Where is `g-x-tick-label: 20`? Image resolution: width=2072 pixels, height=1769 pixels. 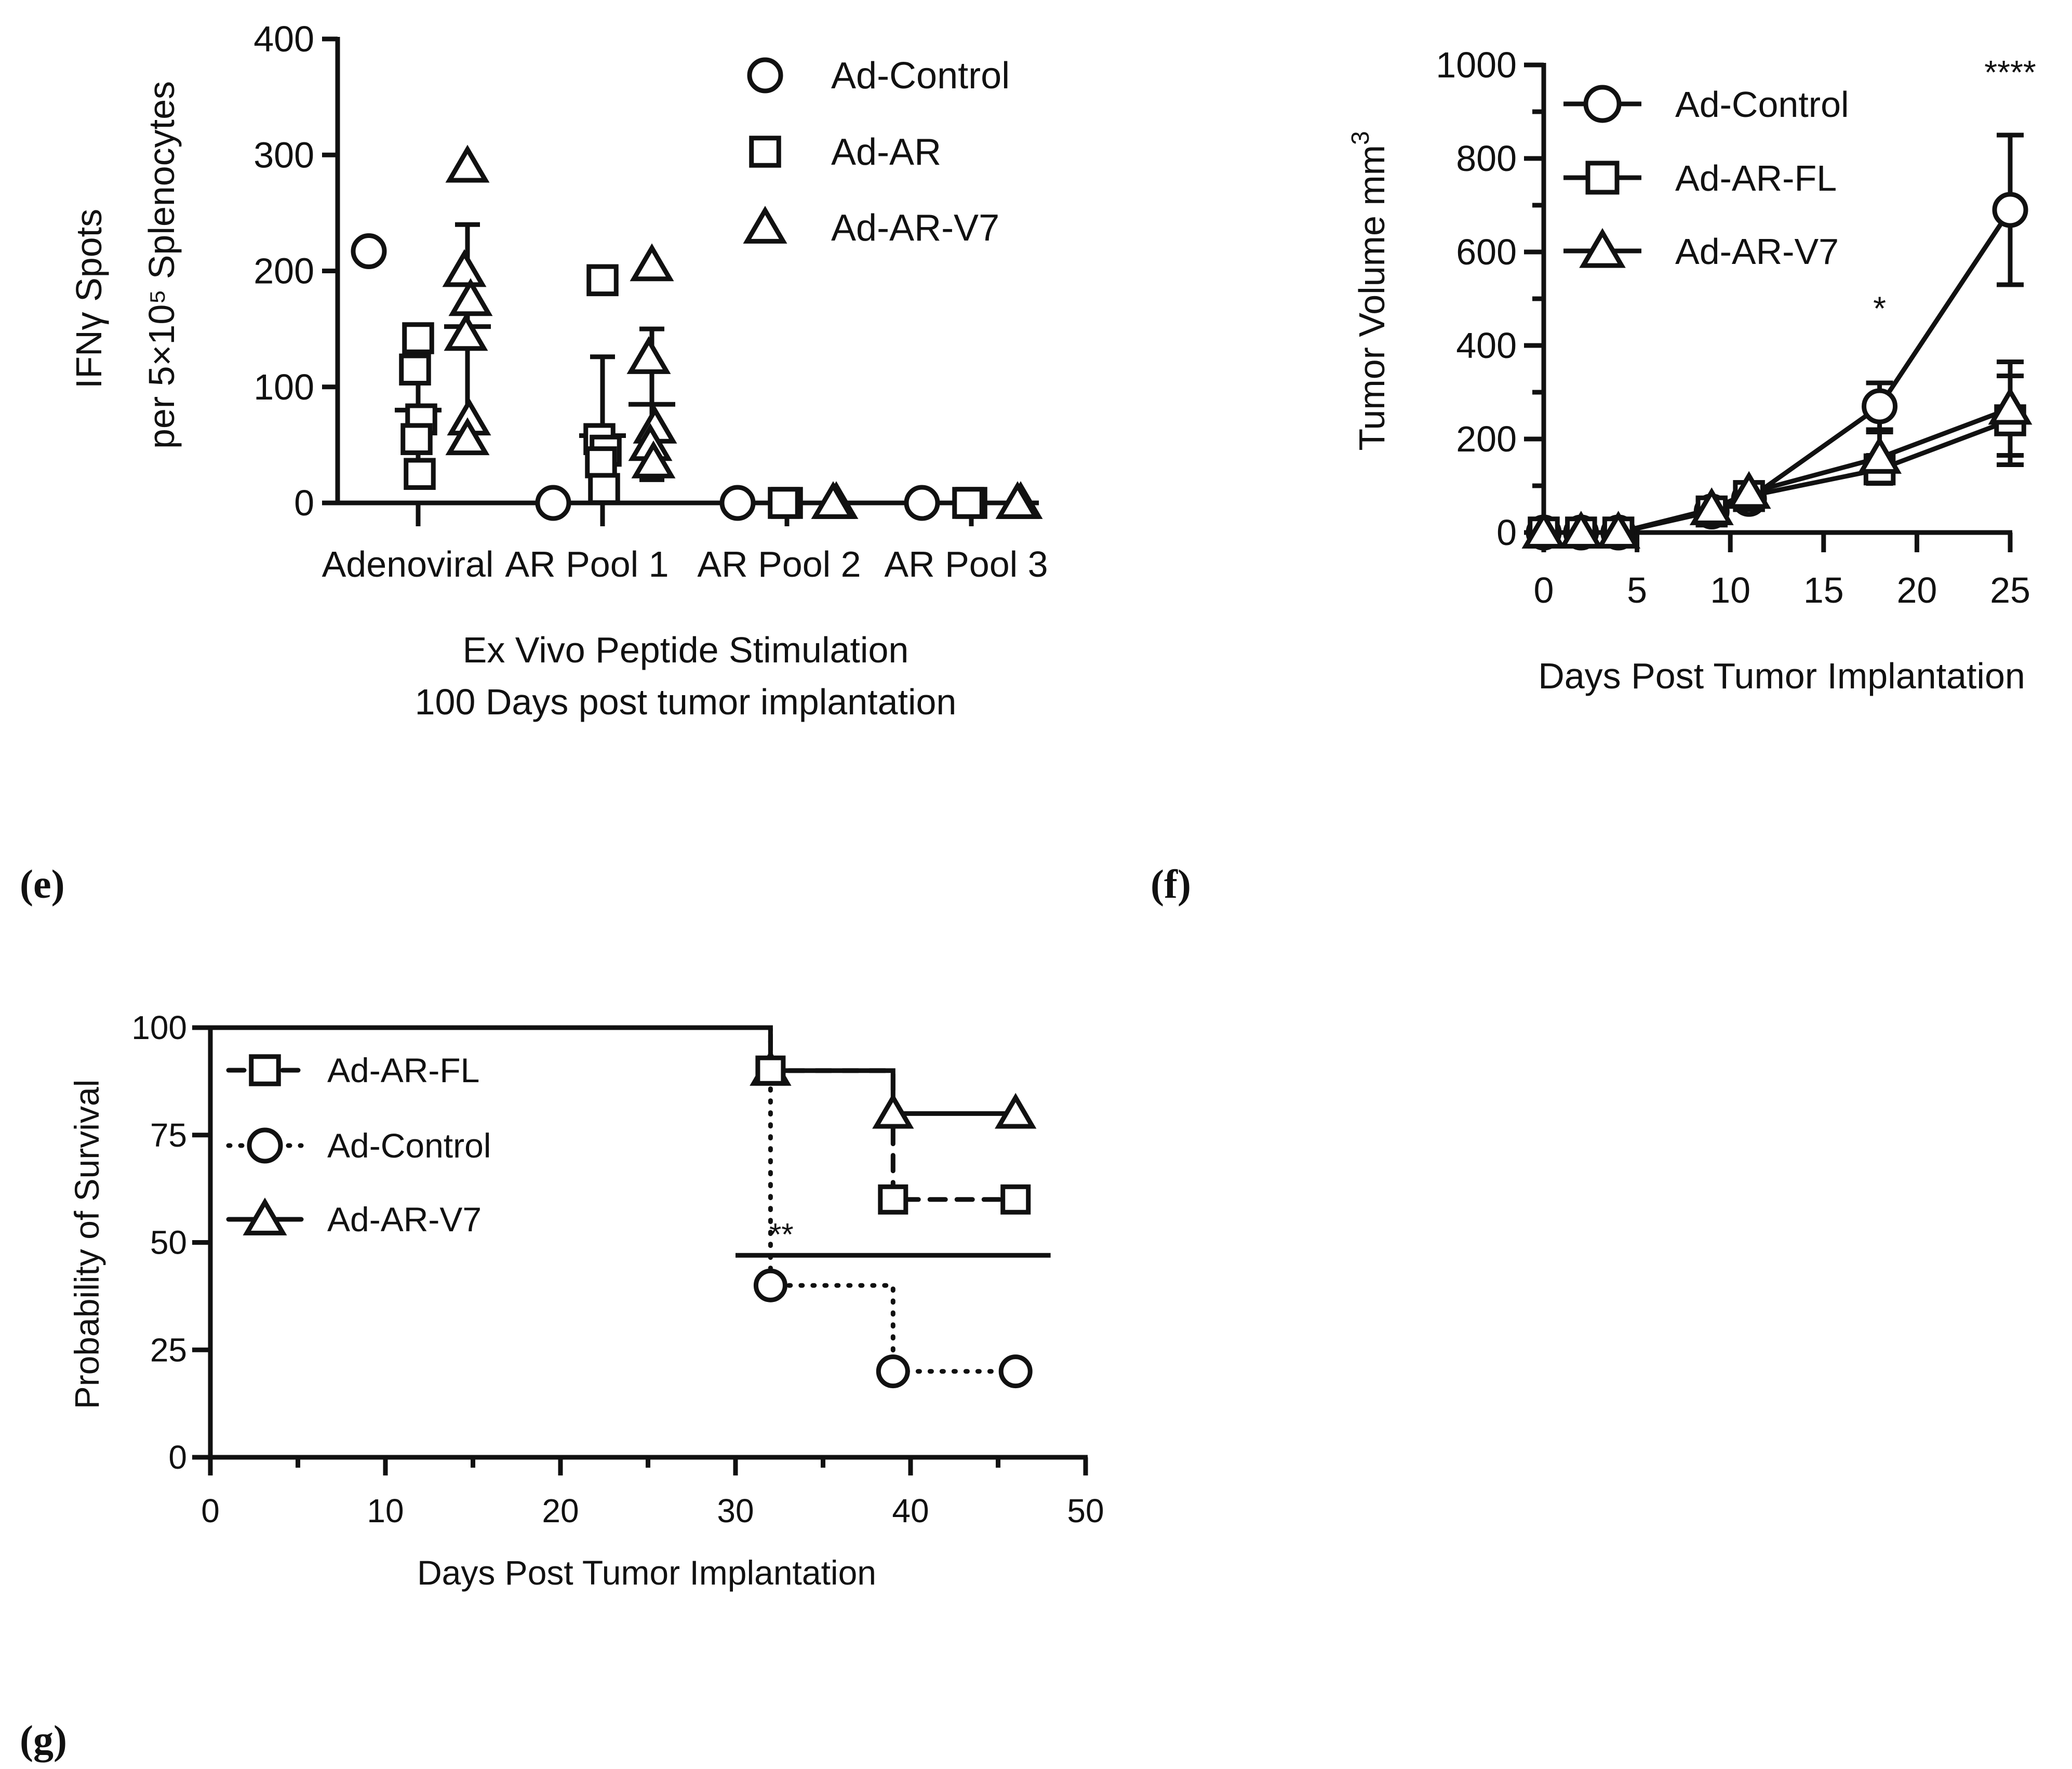 g-x-tick-label: 20 is located at coordinates (560, 1510).